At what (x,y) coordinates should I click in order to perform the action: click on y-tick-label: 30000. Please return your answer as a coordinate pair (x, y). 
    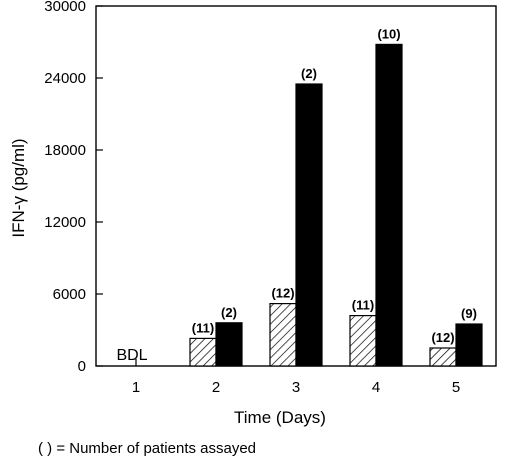
    Looking at the image, I should click on (65, 7).